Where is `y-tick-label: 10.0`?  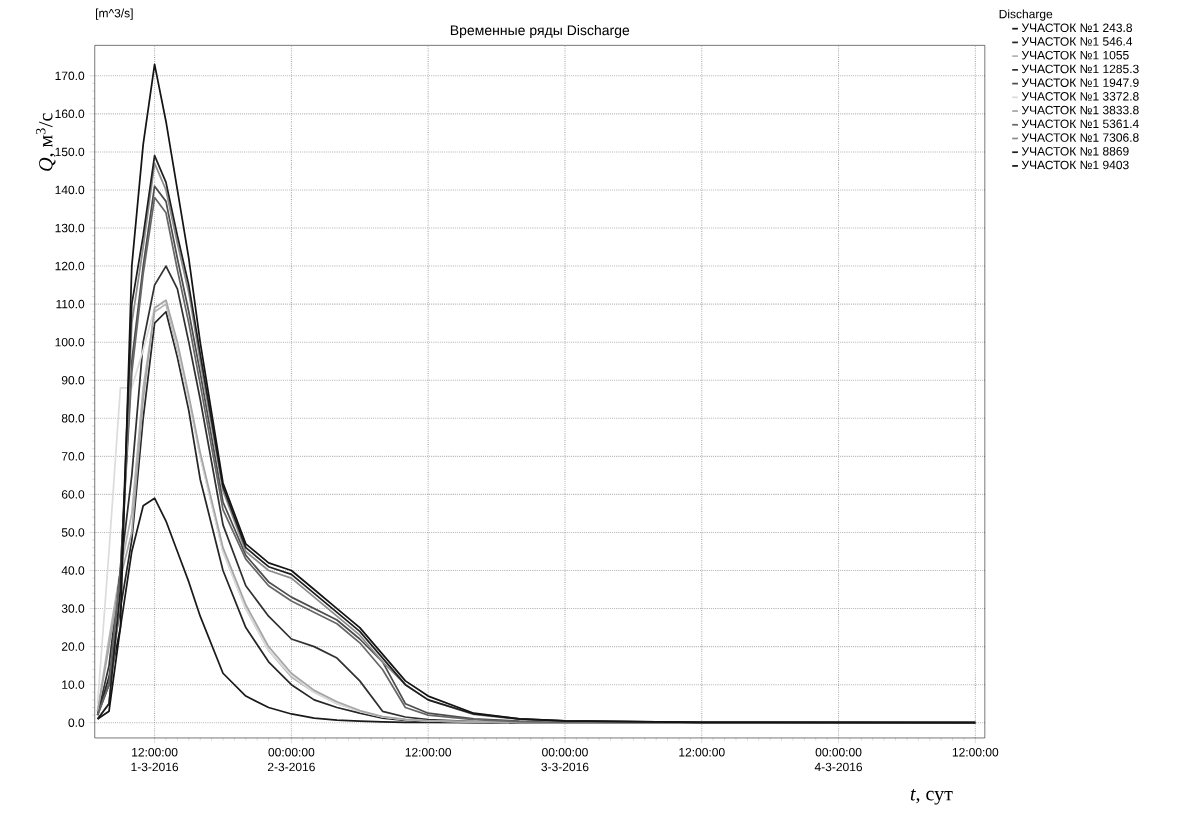
y-tick-label: 10.0 is located at coordinates (73, 685).